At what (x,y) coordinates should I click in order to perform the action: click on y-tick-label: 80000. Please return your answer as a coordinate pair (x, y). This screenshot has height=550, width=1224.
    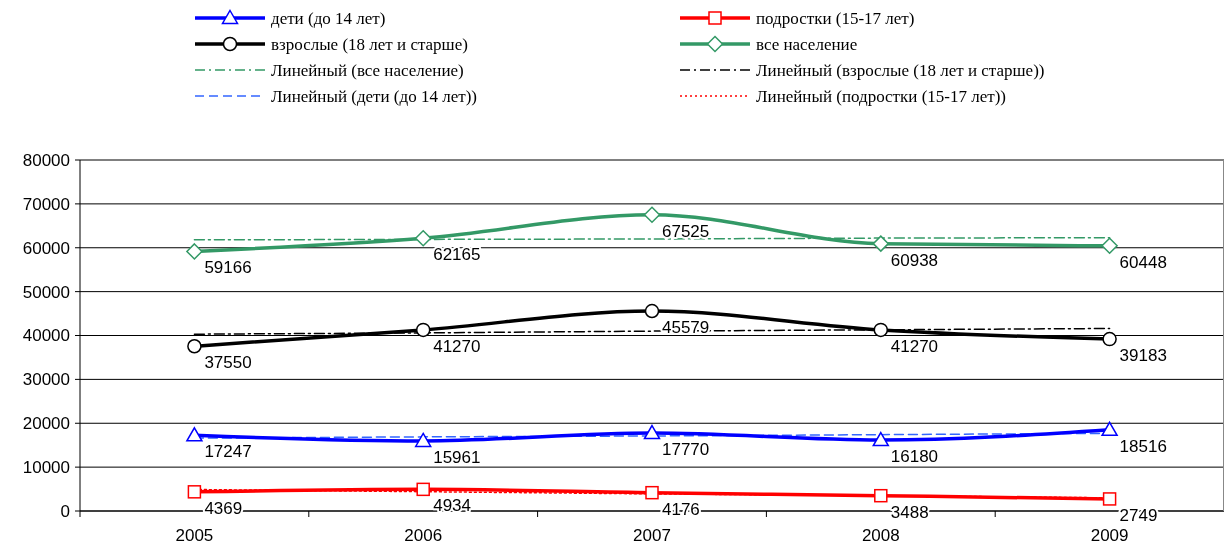
    Looking at the image, I should click on (46, 160).